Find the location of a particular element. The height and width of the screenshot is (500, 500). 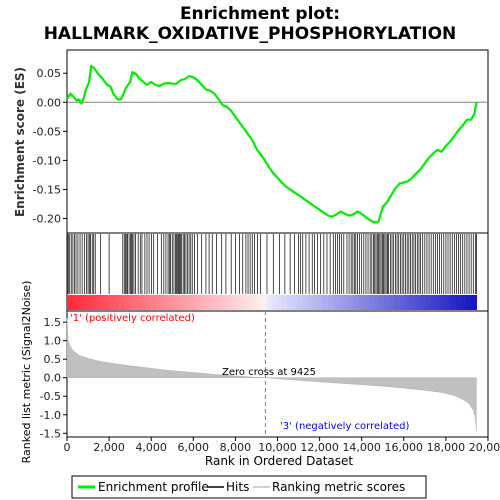

hits-panel is located at coordinates (272, 264).